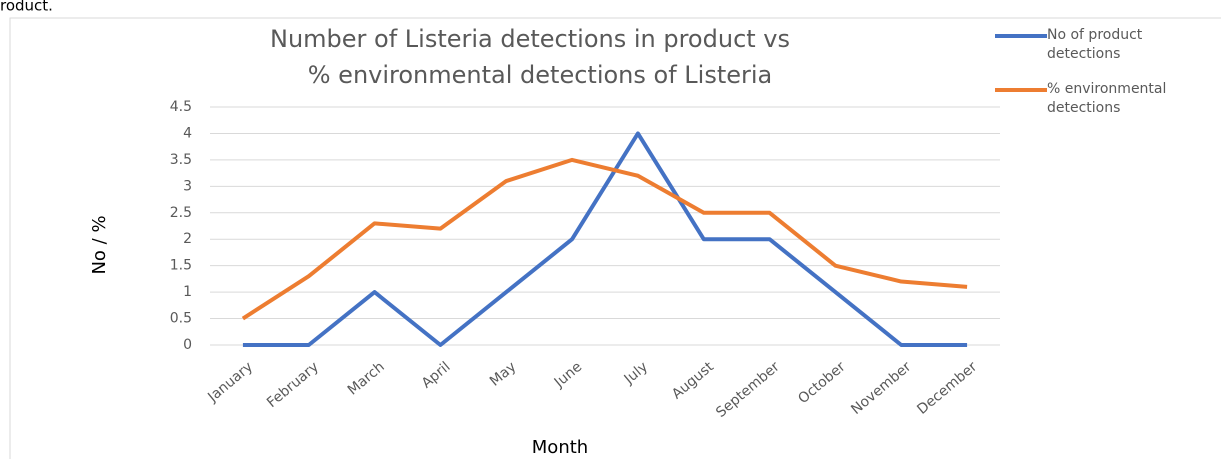 The image size is (1221, 459). What do you see at coordinates (187, 239) in the screenshot?
I see `y-tick-label: 2` at bounding box center [187, 239].